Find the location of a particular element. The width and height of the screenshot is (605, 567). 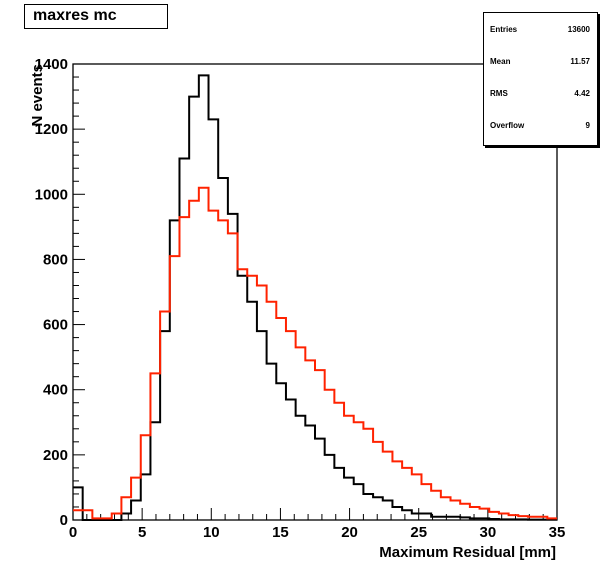

y-axis-label: N events is located at coordinates (37, 95).